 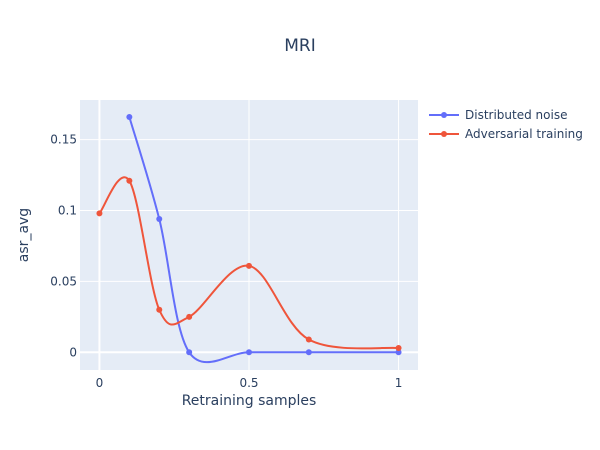 What do you see at coordinates (100, 383) in the screenshot?
I see `x-tick-label: 0` at bounding box center [100, 383].